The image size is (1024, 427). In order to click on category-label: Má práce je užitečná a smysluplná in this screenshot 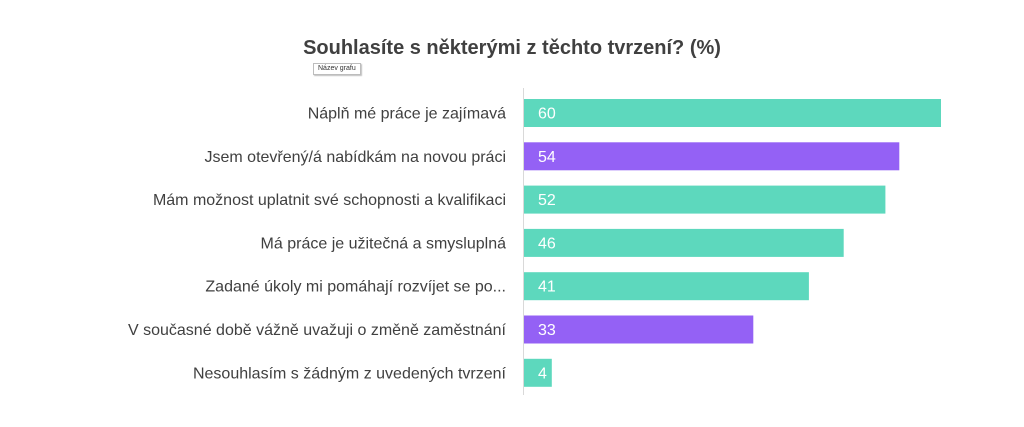, I will do `click(384, 243)`.